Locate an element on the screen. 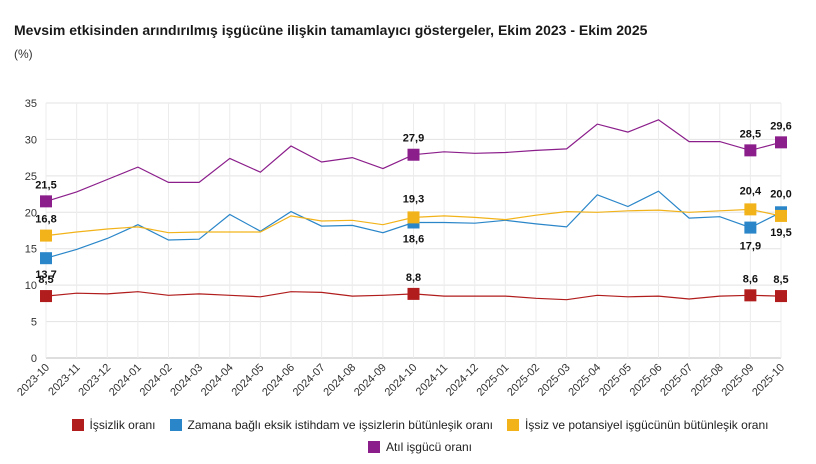  x-tick-label: 2025-04 is located at coordinates (584, 380).